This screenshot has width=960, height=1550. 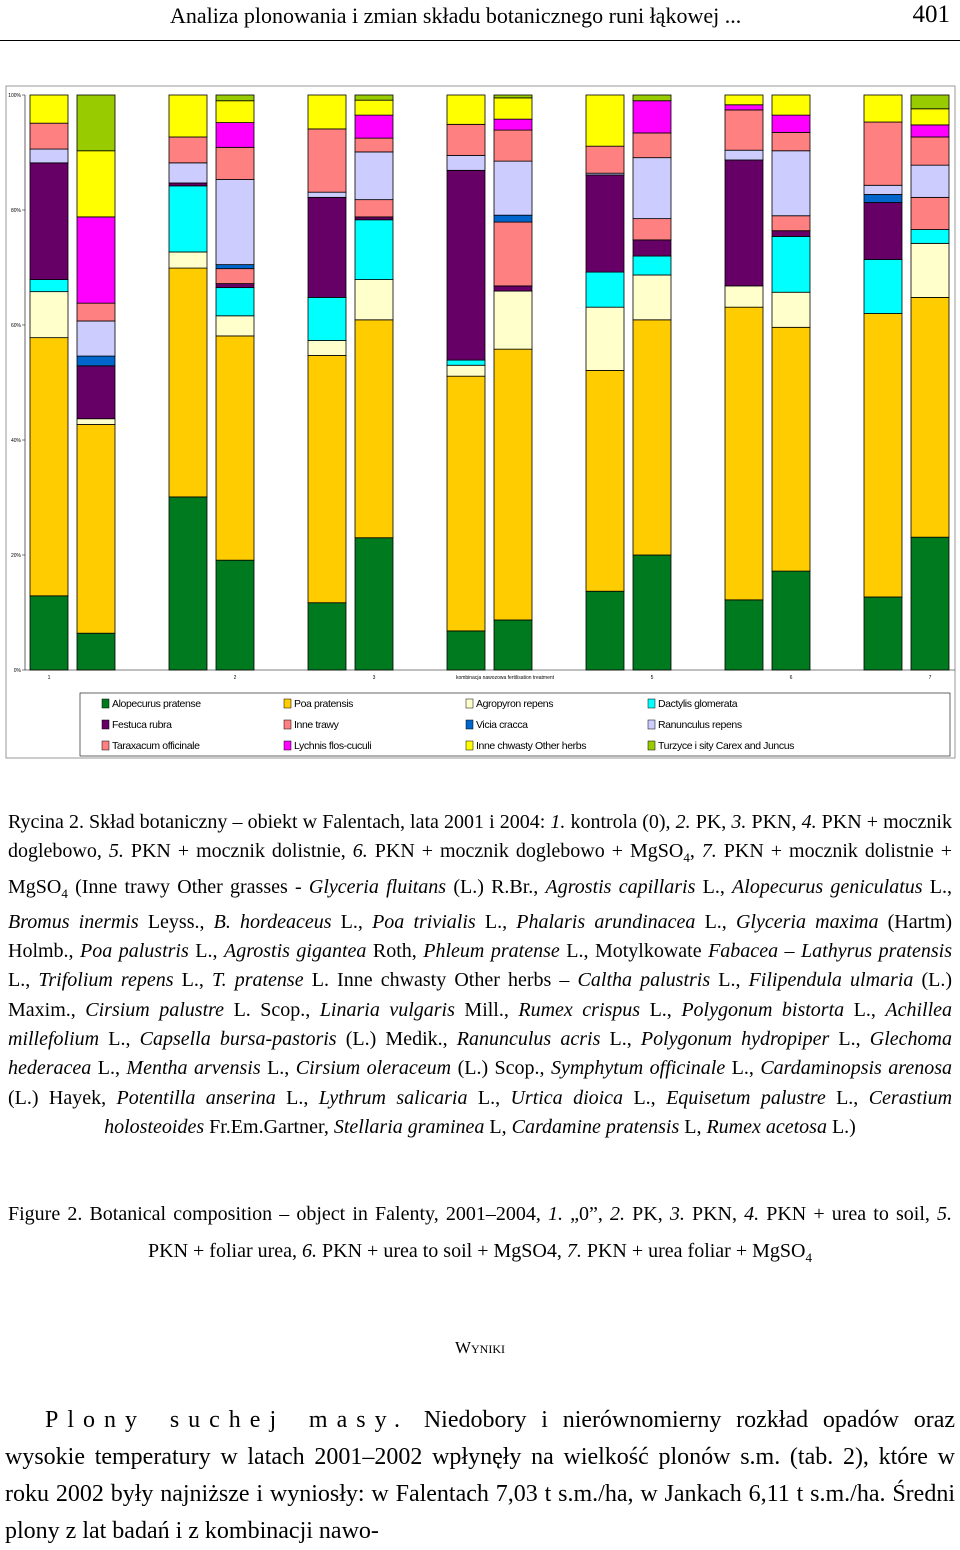 What do you see at coordinates (225, 1251) in the screenshot?
I see `caption-text: PKN + foliar urea,` at bounding box center [225, 1251].